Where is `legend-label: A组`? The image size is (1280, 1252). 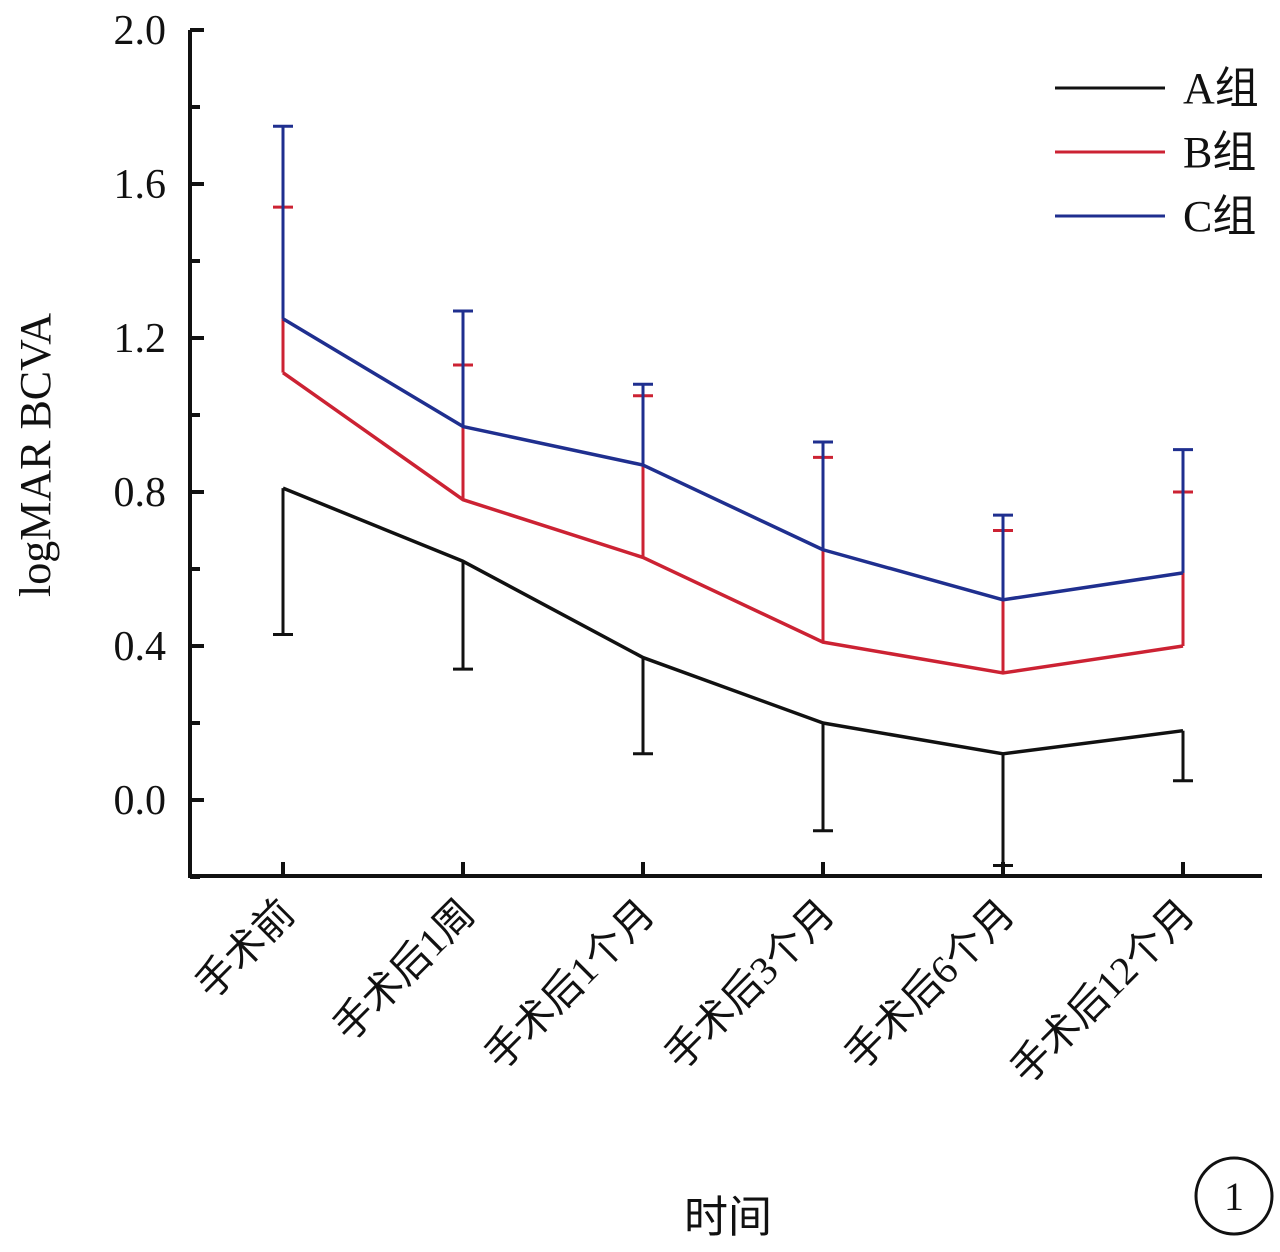 legend-label: A组 is located at coordinates (1221, 88).